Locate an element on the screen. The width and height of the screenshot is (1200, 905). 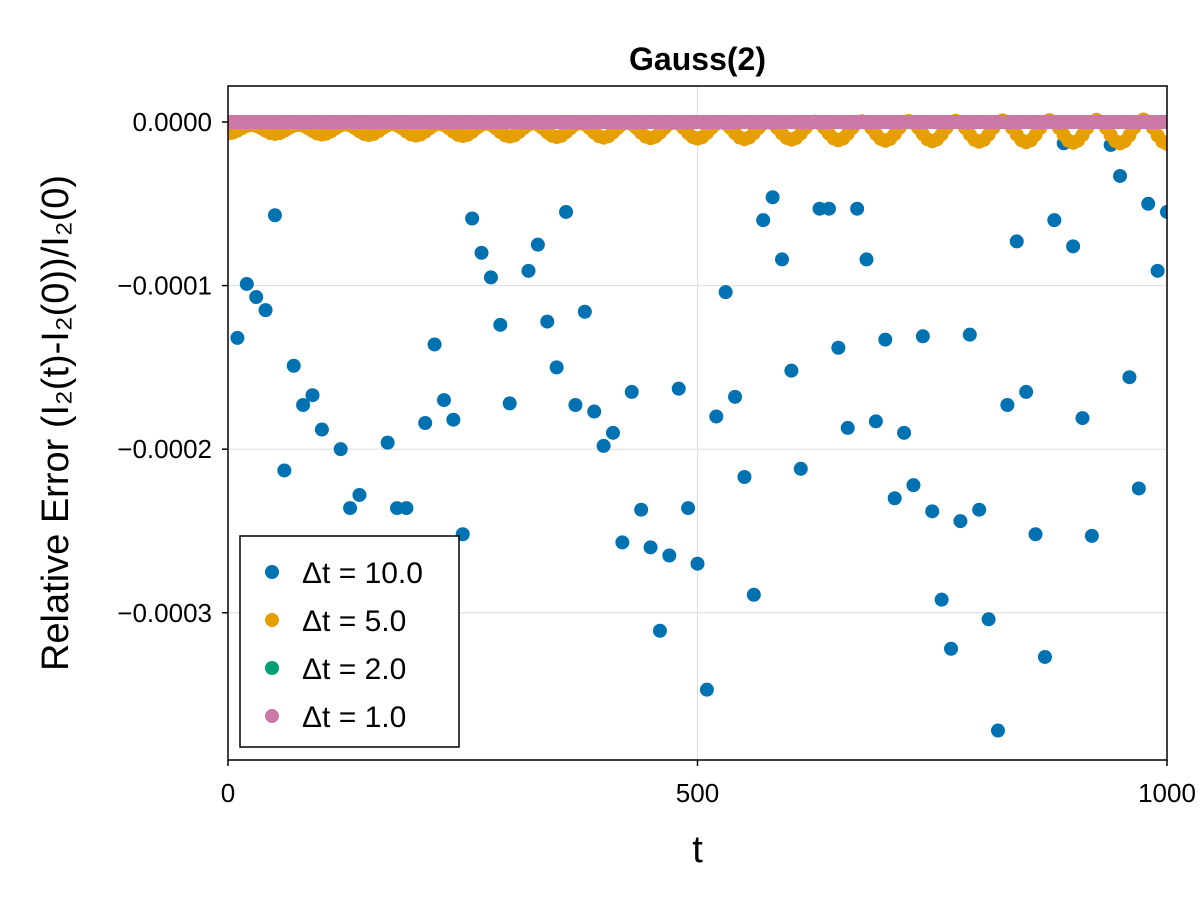
legend: Δt = 10.0 Δt = 5.0 Δt = 2.0 Δt = 1.0 is located at coordinates (349, 641).